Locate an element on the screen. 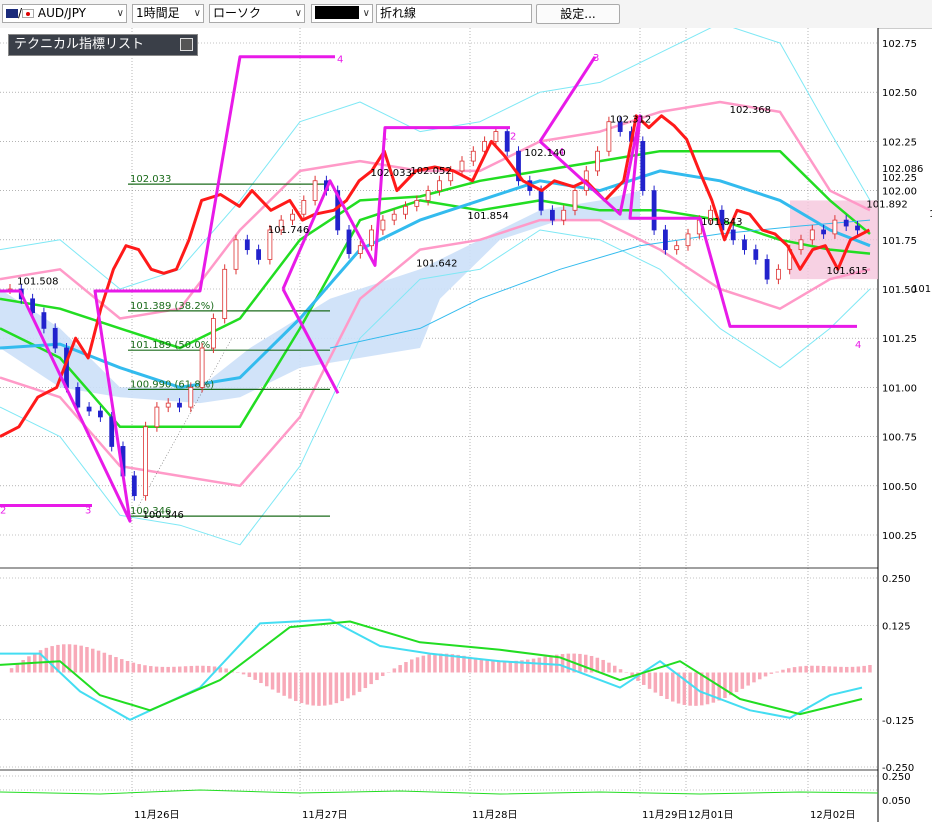 This screenshot has height=822, width=932. y-tick-label: 100.25 is located at coordinates (899, 536).